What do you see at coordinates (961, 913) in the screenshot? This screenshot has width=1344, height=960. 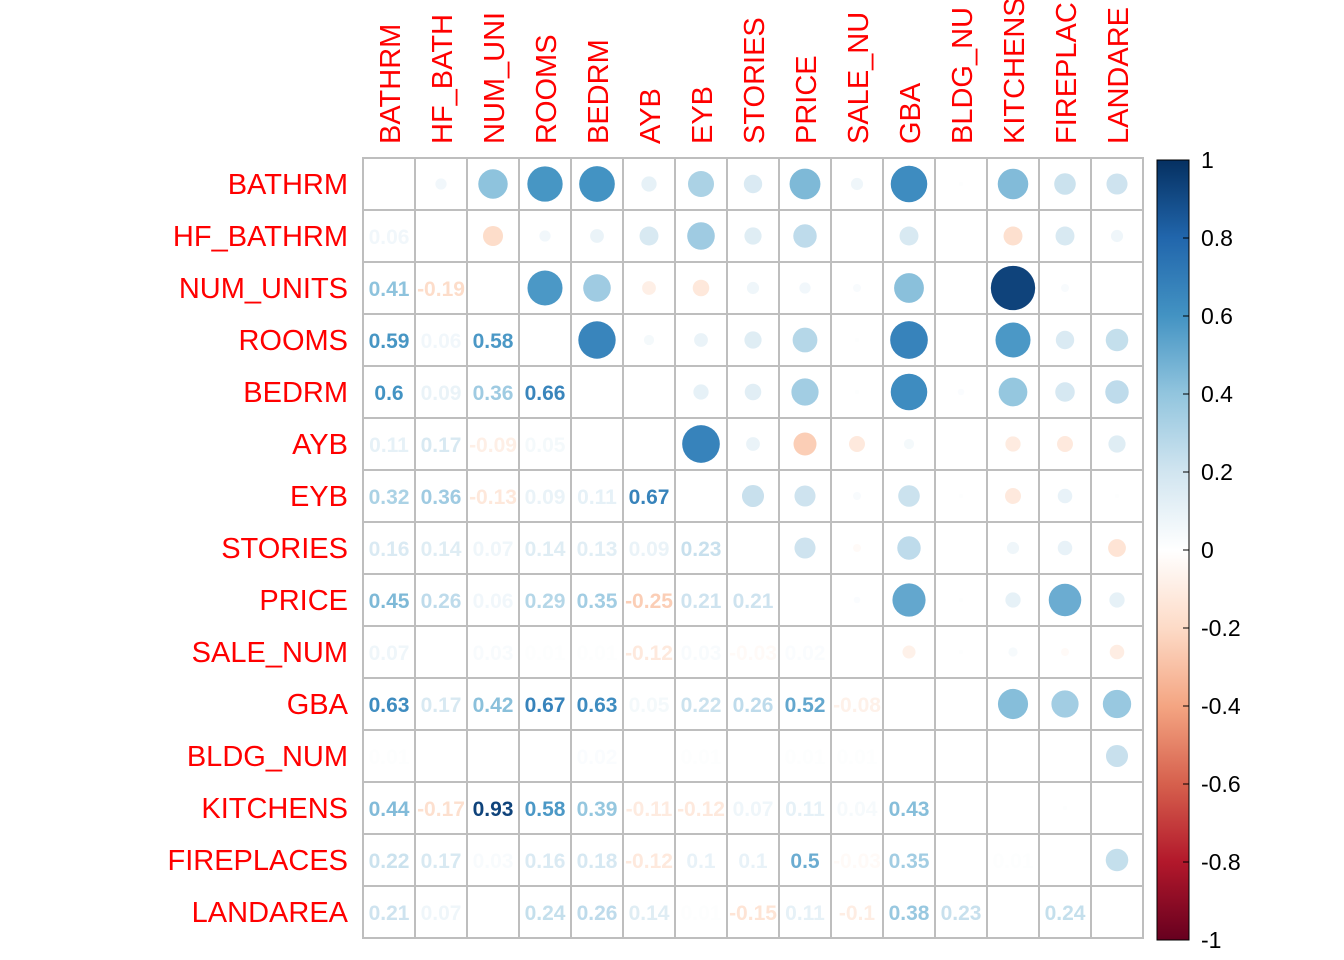 I see `correlation-value: 0.23` at bounding box center [961, 913].